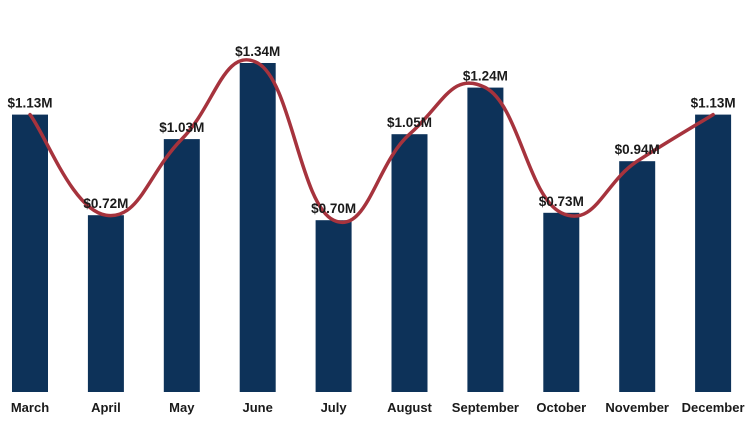  I want to click on x-tick-label-october: October, so click(561, 407).